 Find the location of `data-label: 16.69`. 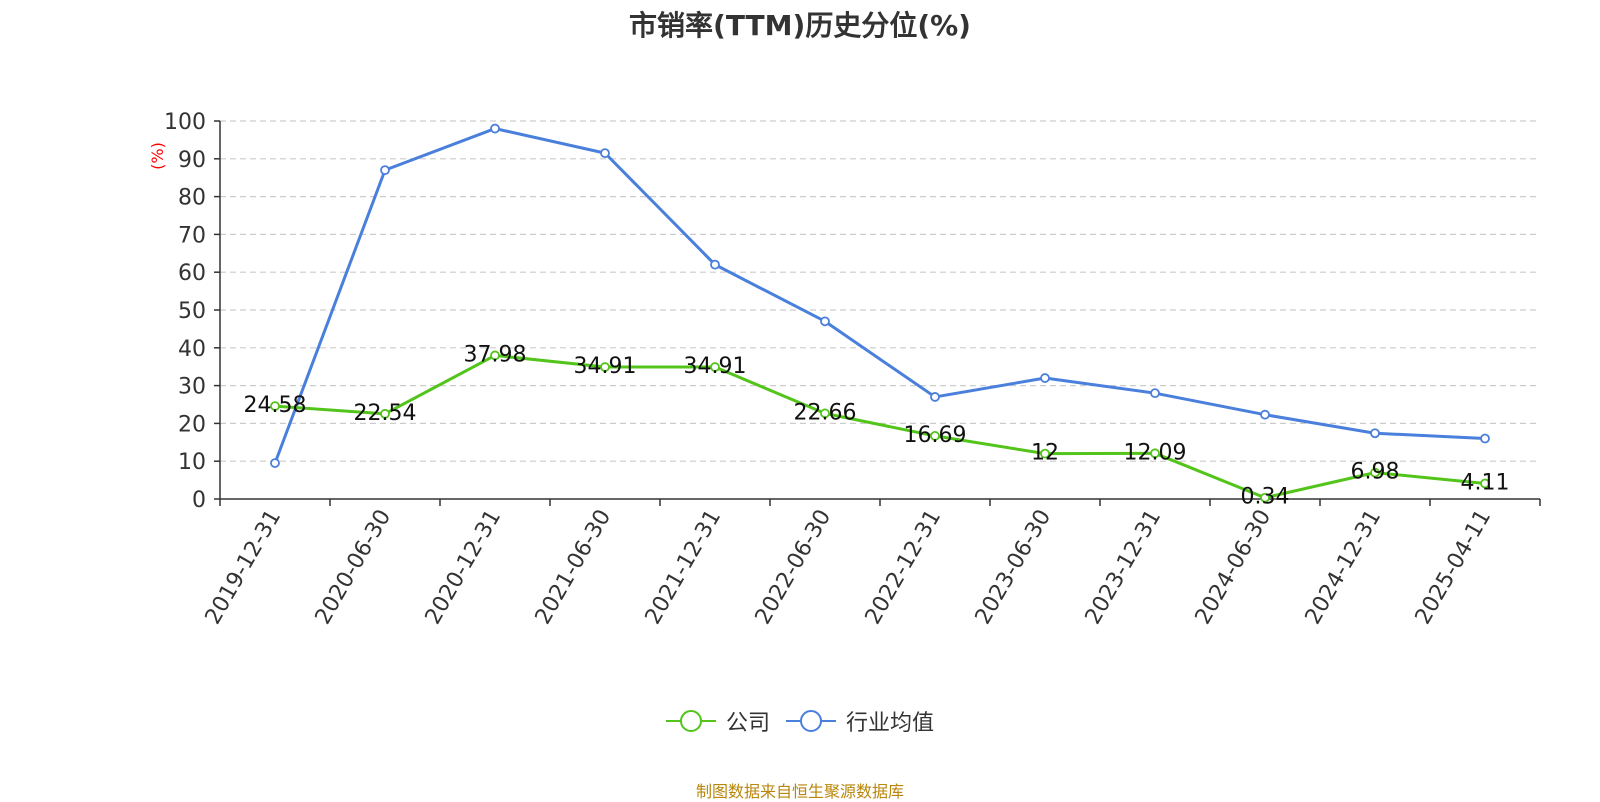

data-label: 16.69 is located at coordinates (935, 435).